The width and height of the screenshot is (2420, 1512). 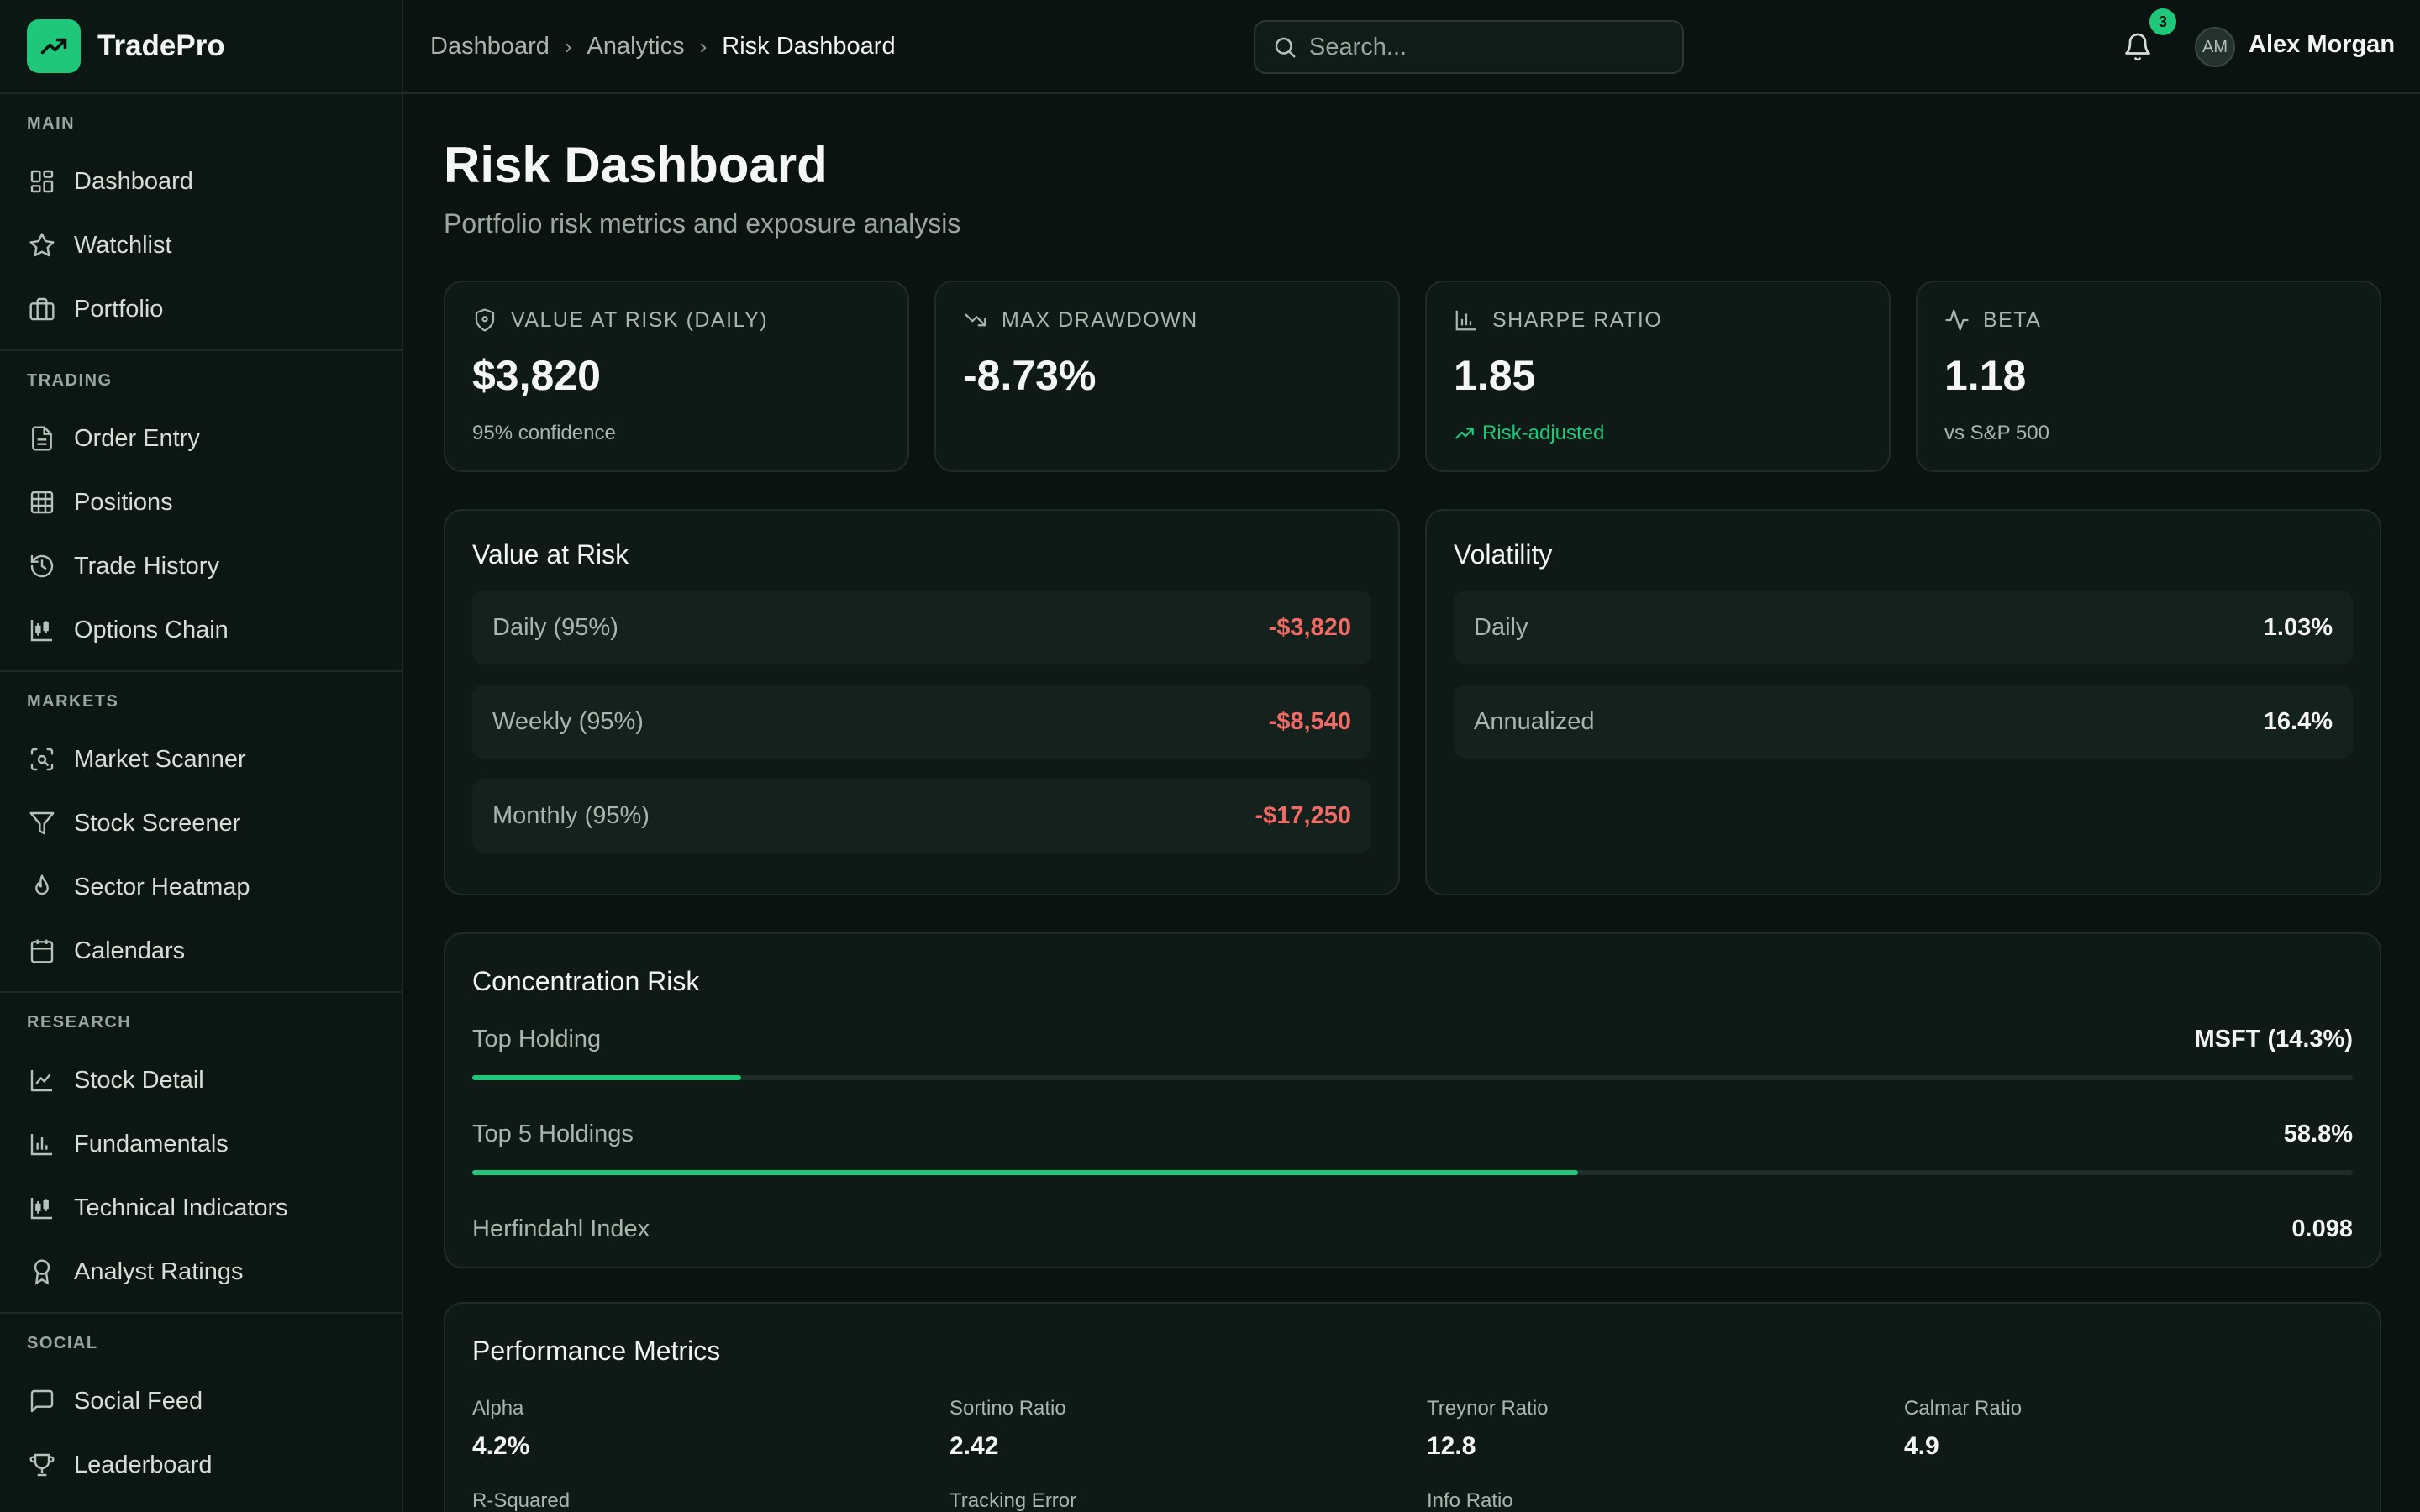 What do you see at coordinates (1922, 1446) in the screenshot?
I see `metric-value: 4.9` at bounding box center [1922, 1446].